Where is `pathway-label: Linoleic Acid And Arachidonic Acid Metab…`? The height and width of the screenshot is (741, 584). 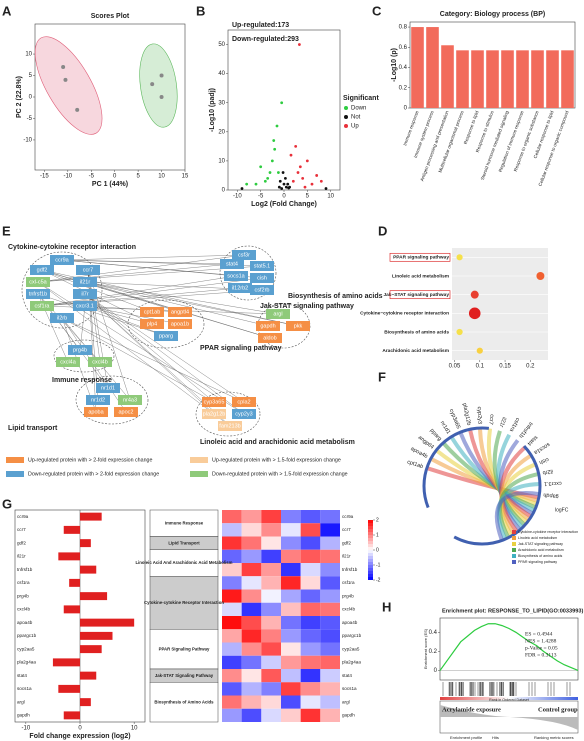
pathway-label: Linoleic Acid And Arachidonic Acid Metab… is located at coordinates (183, 562).